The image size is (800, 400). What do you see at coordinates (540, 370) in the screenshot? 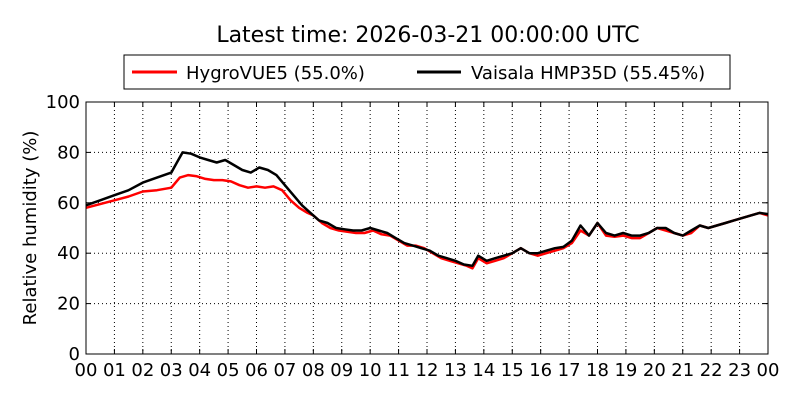
I see `x-tick-label: 16` at bounding box center [540, 370].